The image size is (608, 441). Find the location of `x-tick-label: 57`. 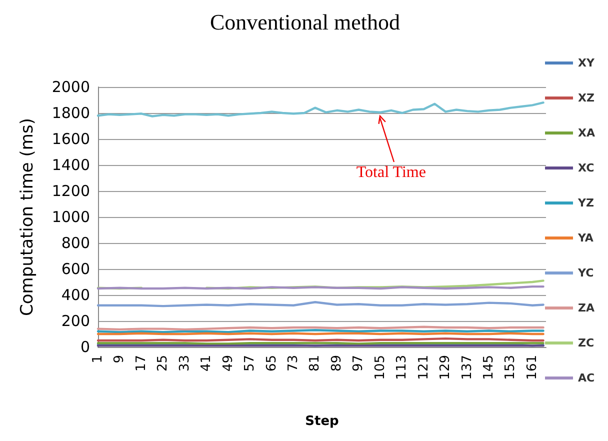

x-tick-label: 57 is located at coordinates (250, 363).